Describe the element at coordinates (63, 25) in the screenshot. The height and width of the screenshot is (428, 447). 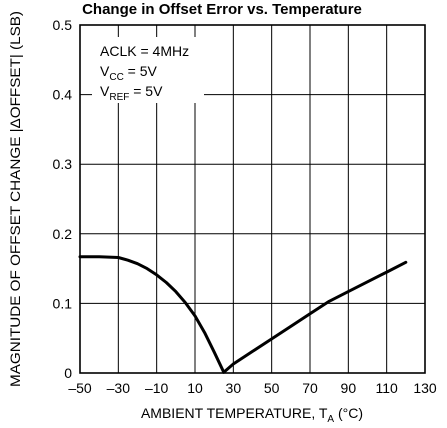
I see `y-tick-label: 0.5` at that location.